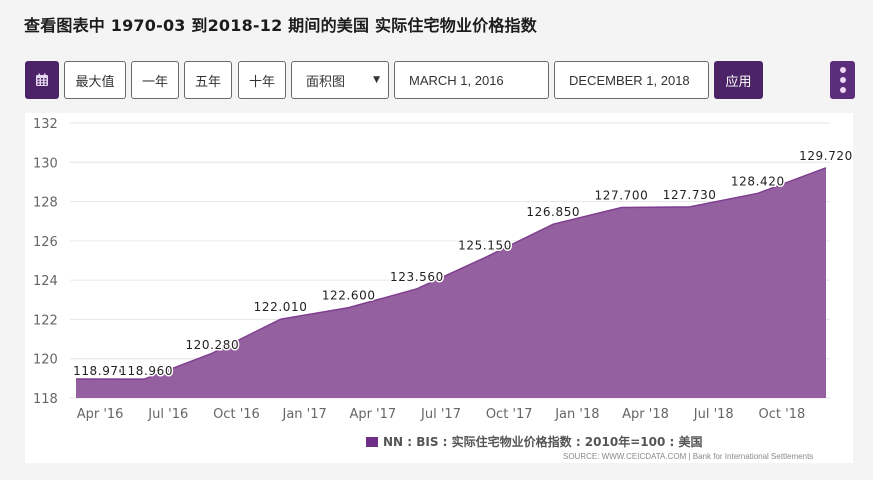 This screenshot has width=873, height=480. What do you see at coordinates (417, 277) in the screenshot?
I see `data-label: 123.560` at bounding box center [417, 277].